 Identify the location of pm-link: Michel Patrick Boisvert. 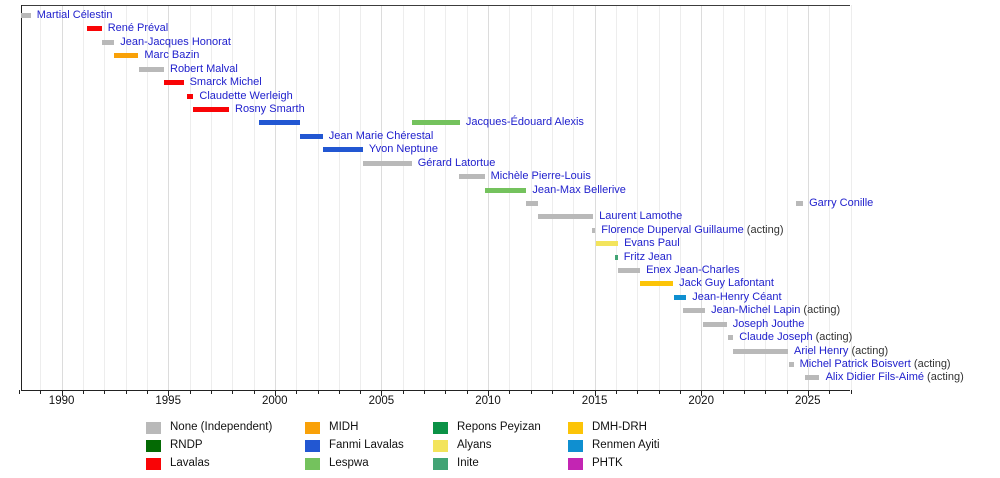
(855, 363).